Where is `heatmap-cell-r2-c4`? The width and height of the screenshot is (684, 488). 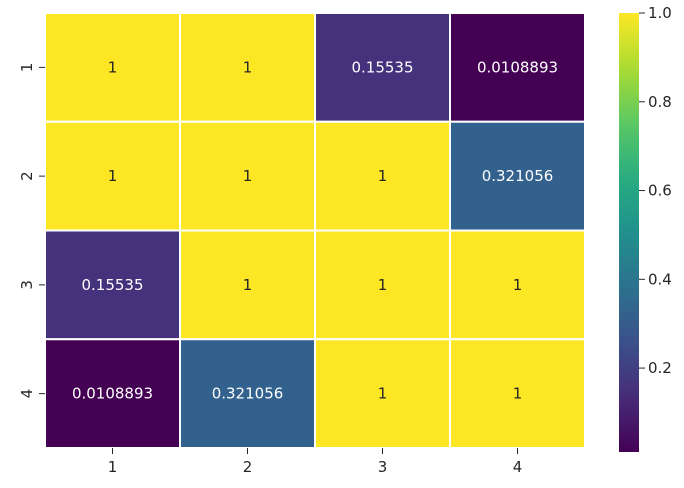
heatmap-cell-r2-c4 is located at coordinates (517, 176).